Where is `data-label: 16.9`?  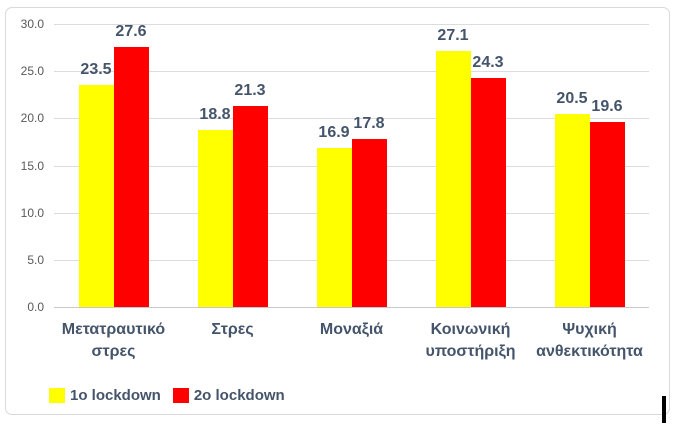
data-label: 16.9 is located at coordinates (334, 132).